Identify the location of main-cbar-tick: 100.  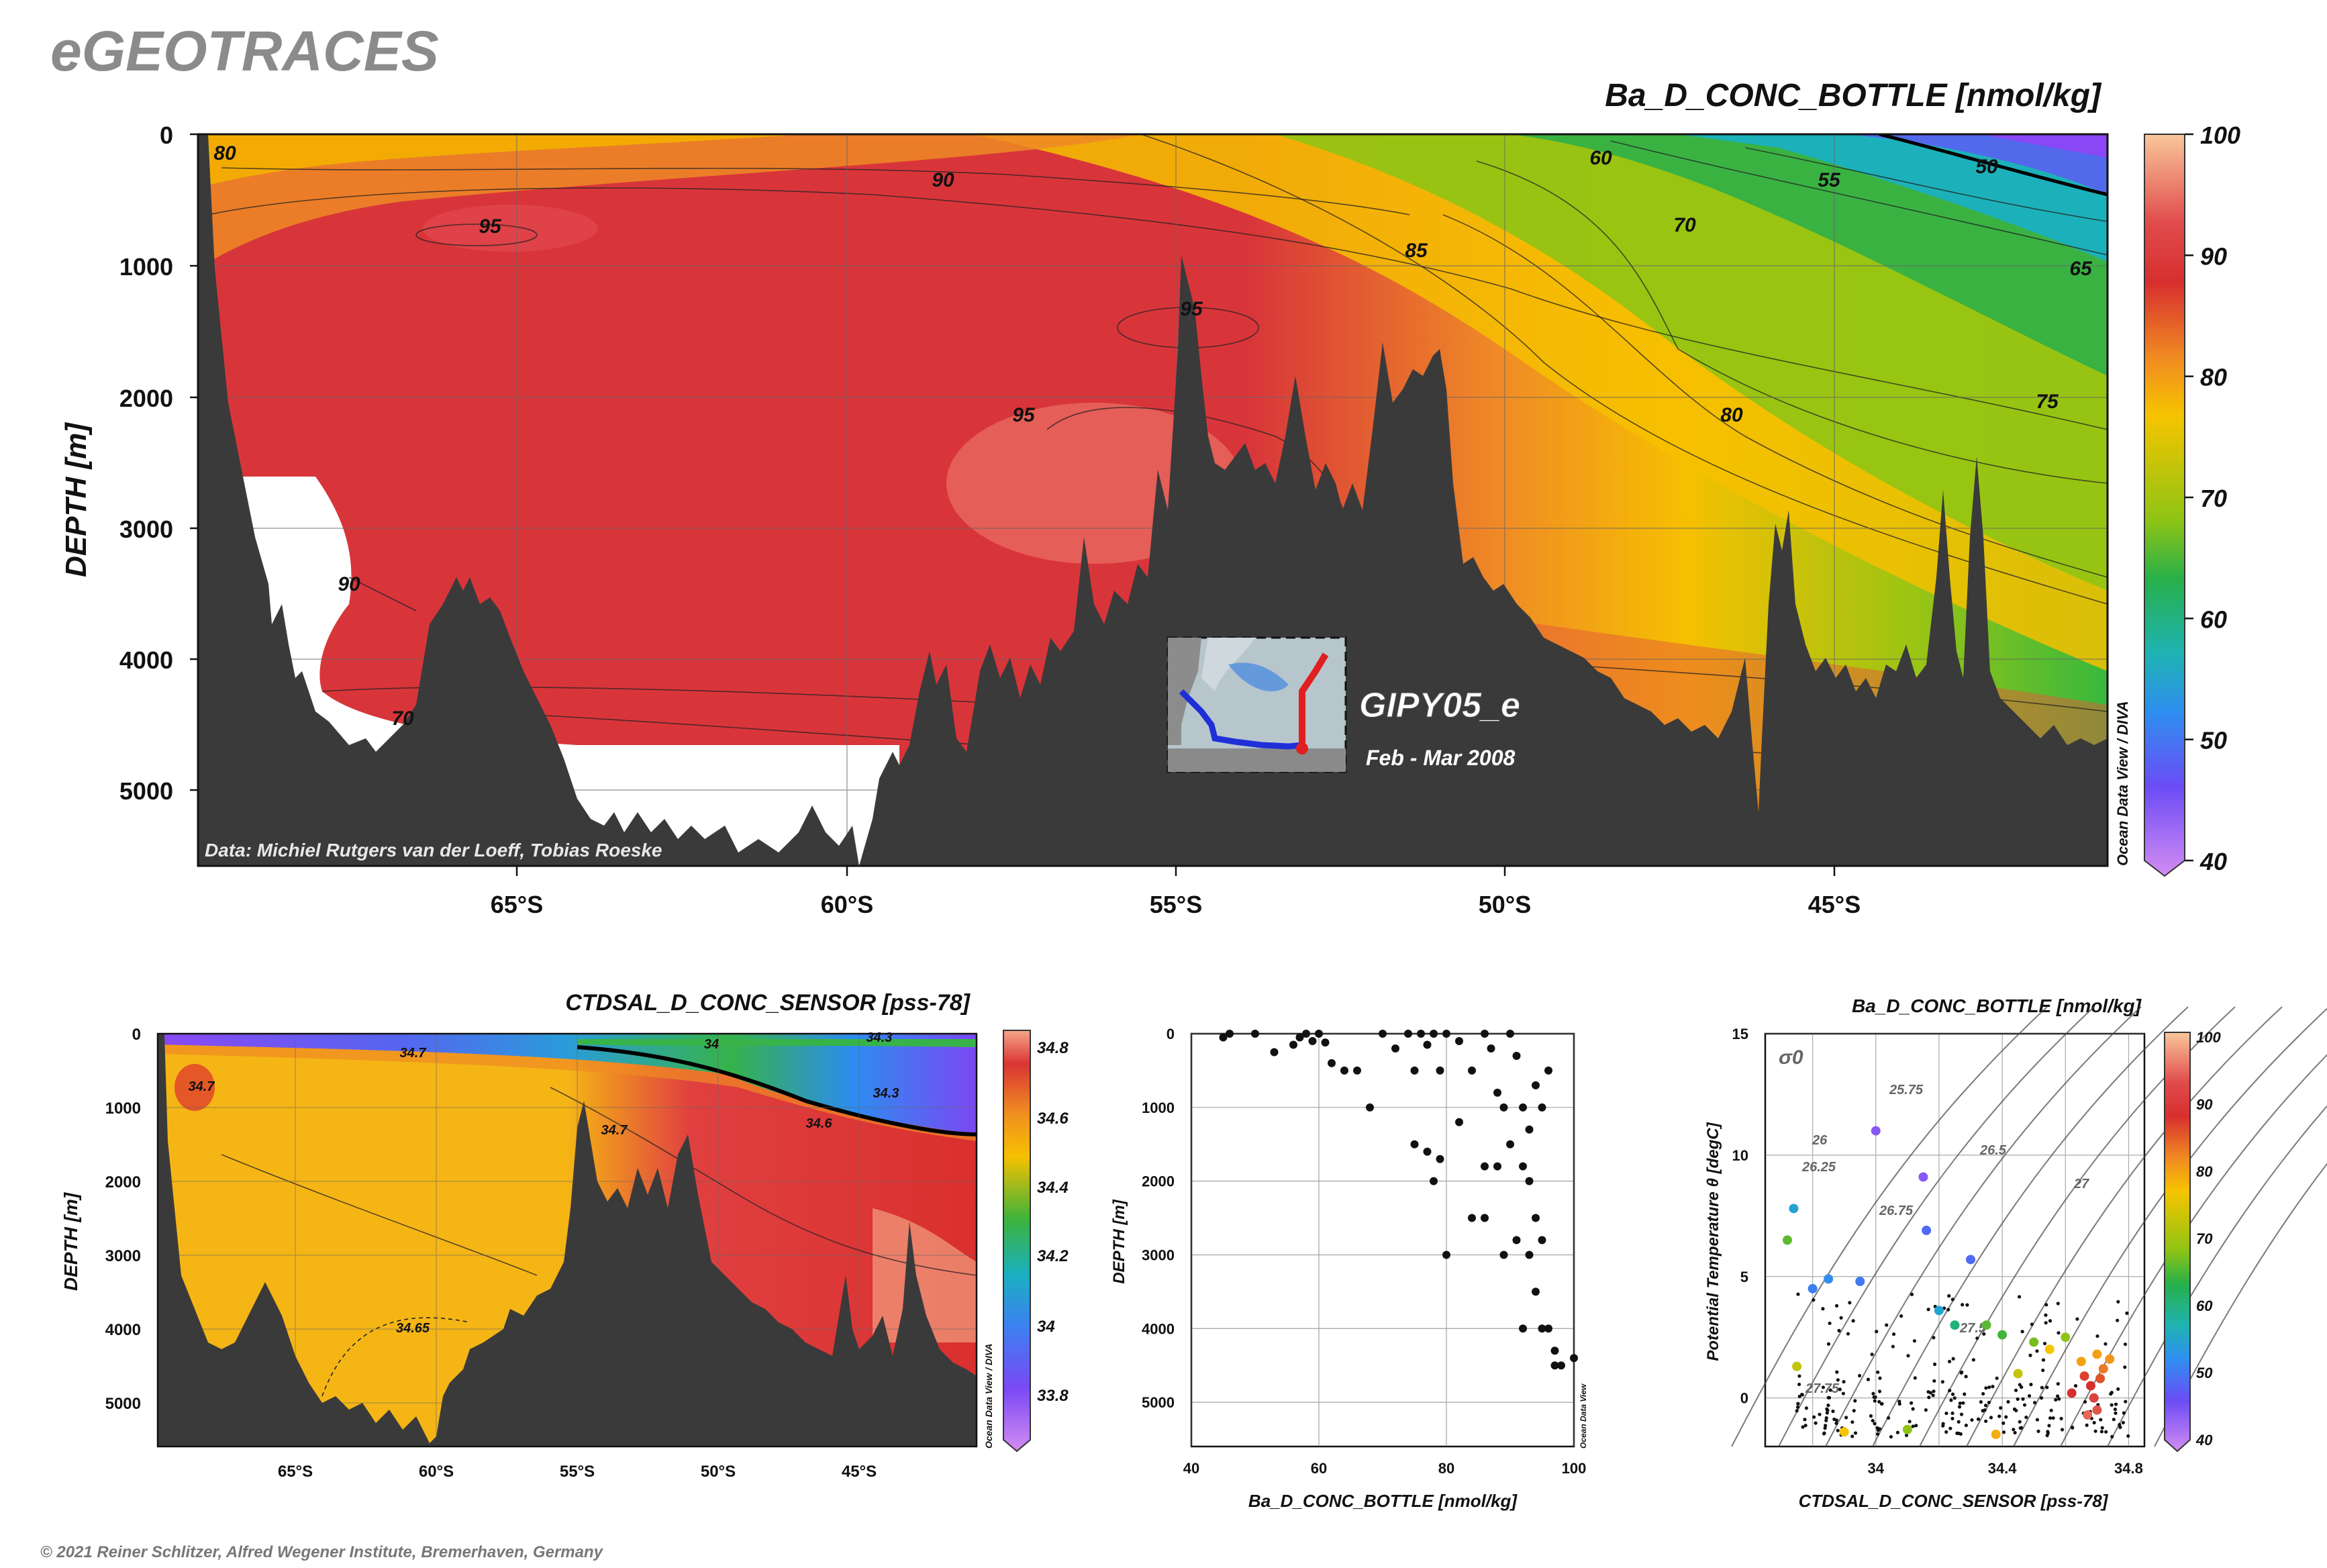
(2220, 135).